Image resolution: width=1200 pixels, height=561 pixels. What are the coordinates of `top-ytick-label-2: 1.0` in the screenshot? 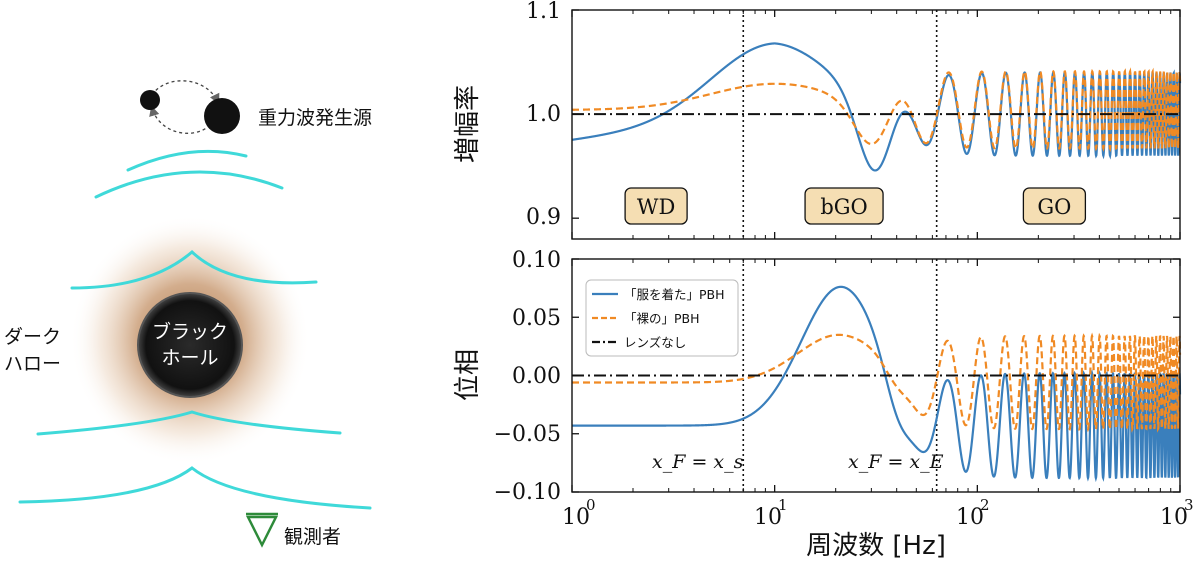 It's located at (543, 114).